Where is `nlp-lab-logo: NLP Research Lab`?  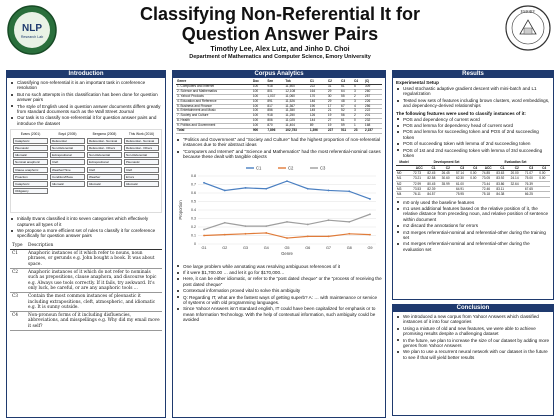 nlp-lab-logo: NLP Research Lab is located at coordinates (32, 30).